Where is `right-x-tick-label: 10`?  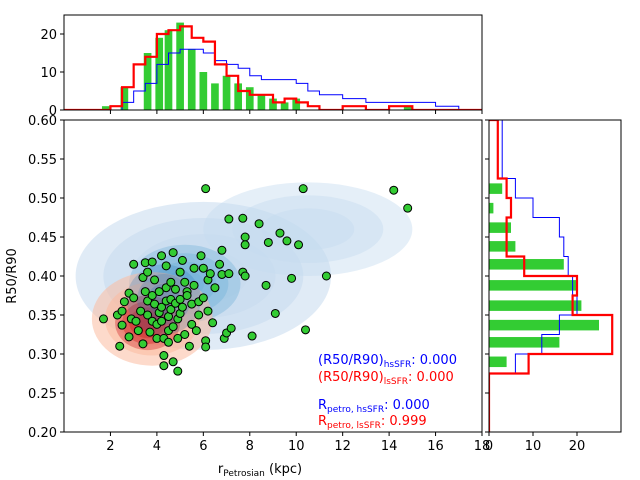 right-x-tick-label: 10 is located at coordinates (533, 446).